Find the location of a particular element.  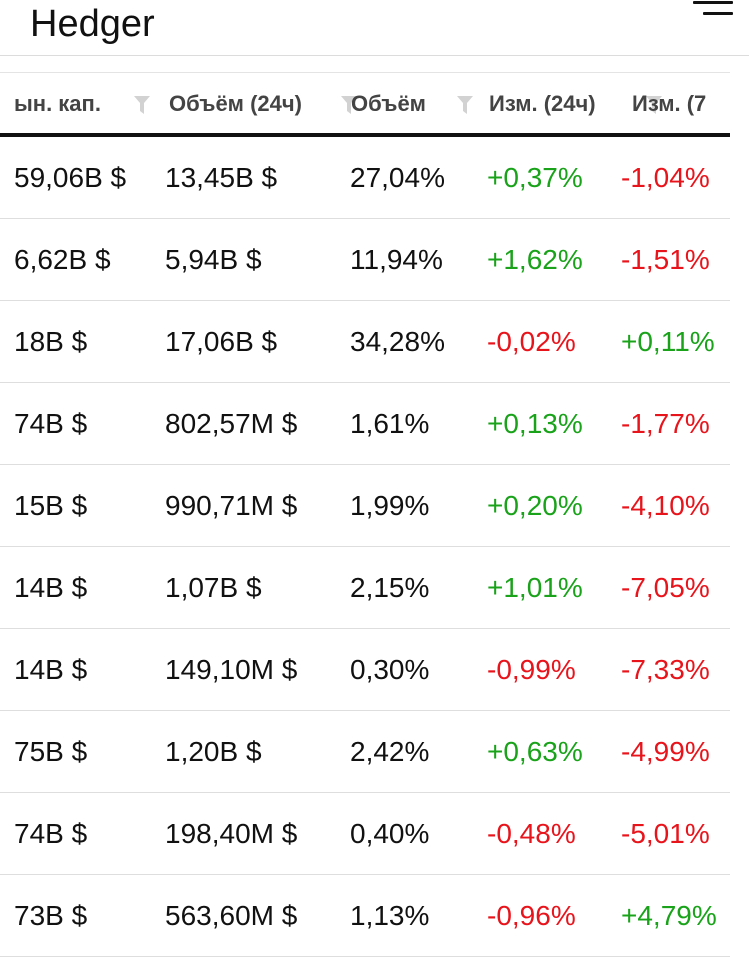

cell-change-24h: +1,62% is located at coordinates (535, 259).